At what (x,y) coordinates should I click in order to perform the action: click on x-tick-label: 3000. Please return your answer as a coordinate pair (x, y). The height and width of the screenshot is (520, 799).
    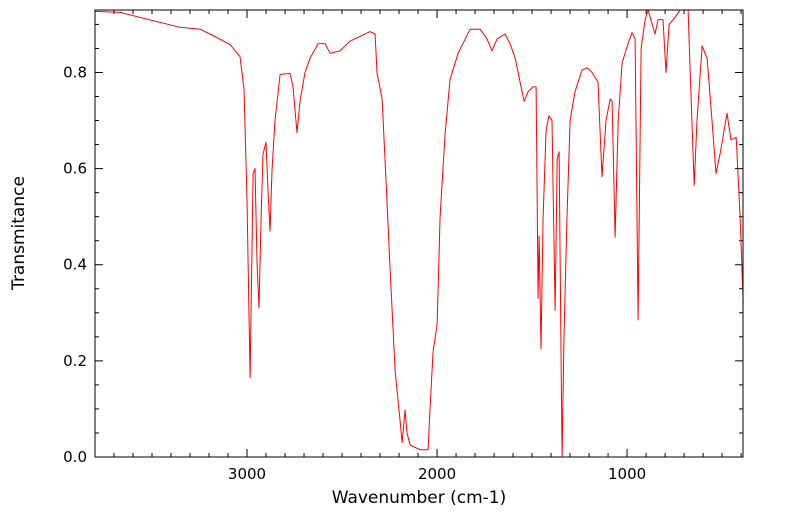
    Looking at the image, I should click on (247, 474).